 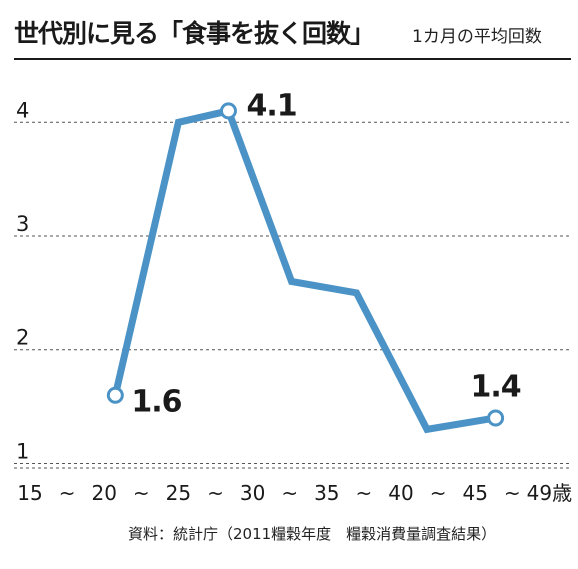 What do you see at coordinates (496, 386) in the screenshot?
I see `data-label-6: 1.4` at bounding box center [496, 386].